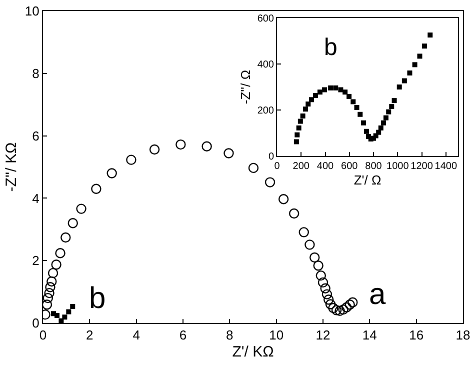 Image resolution: width=474 pixels, height=370 pixels. Describe the element at coordinates (349, 166) in the screenshot. I see `x-tick-label: 600` at that location.